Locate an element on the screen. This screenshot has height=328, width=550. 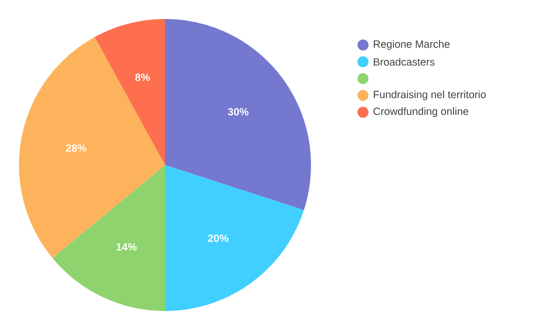
legend-label: Regione Marche is located at coordinates (412, 45).